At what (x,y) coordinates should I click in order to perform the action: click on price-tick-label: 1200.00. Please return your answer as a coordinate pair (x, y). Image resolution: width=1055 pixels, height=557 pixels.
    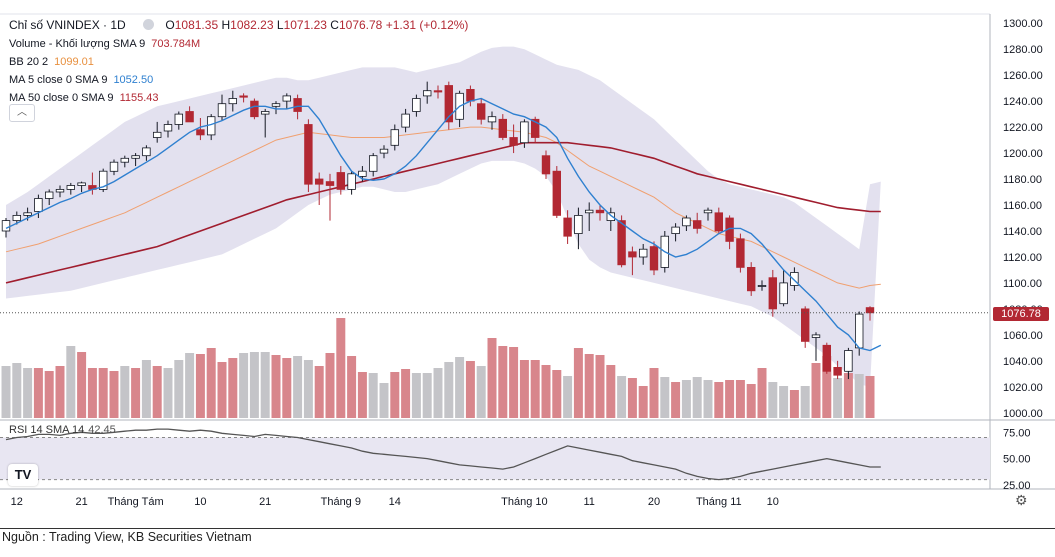
    Looking at the image, I should click on (1023, 154).